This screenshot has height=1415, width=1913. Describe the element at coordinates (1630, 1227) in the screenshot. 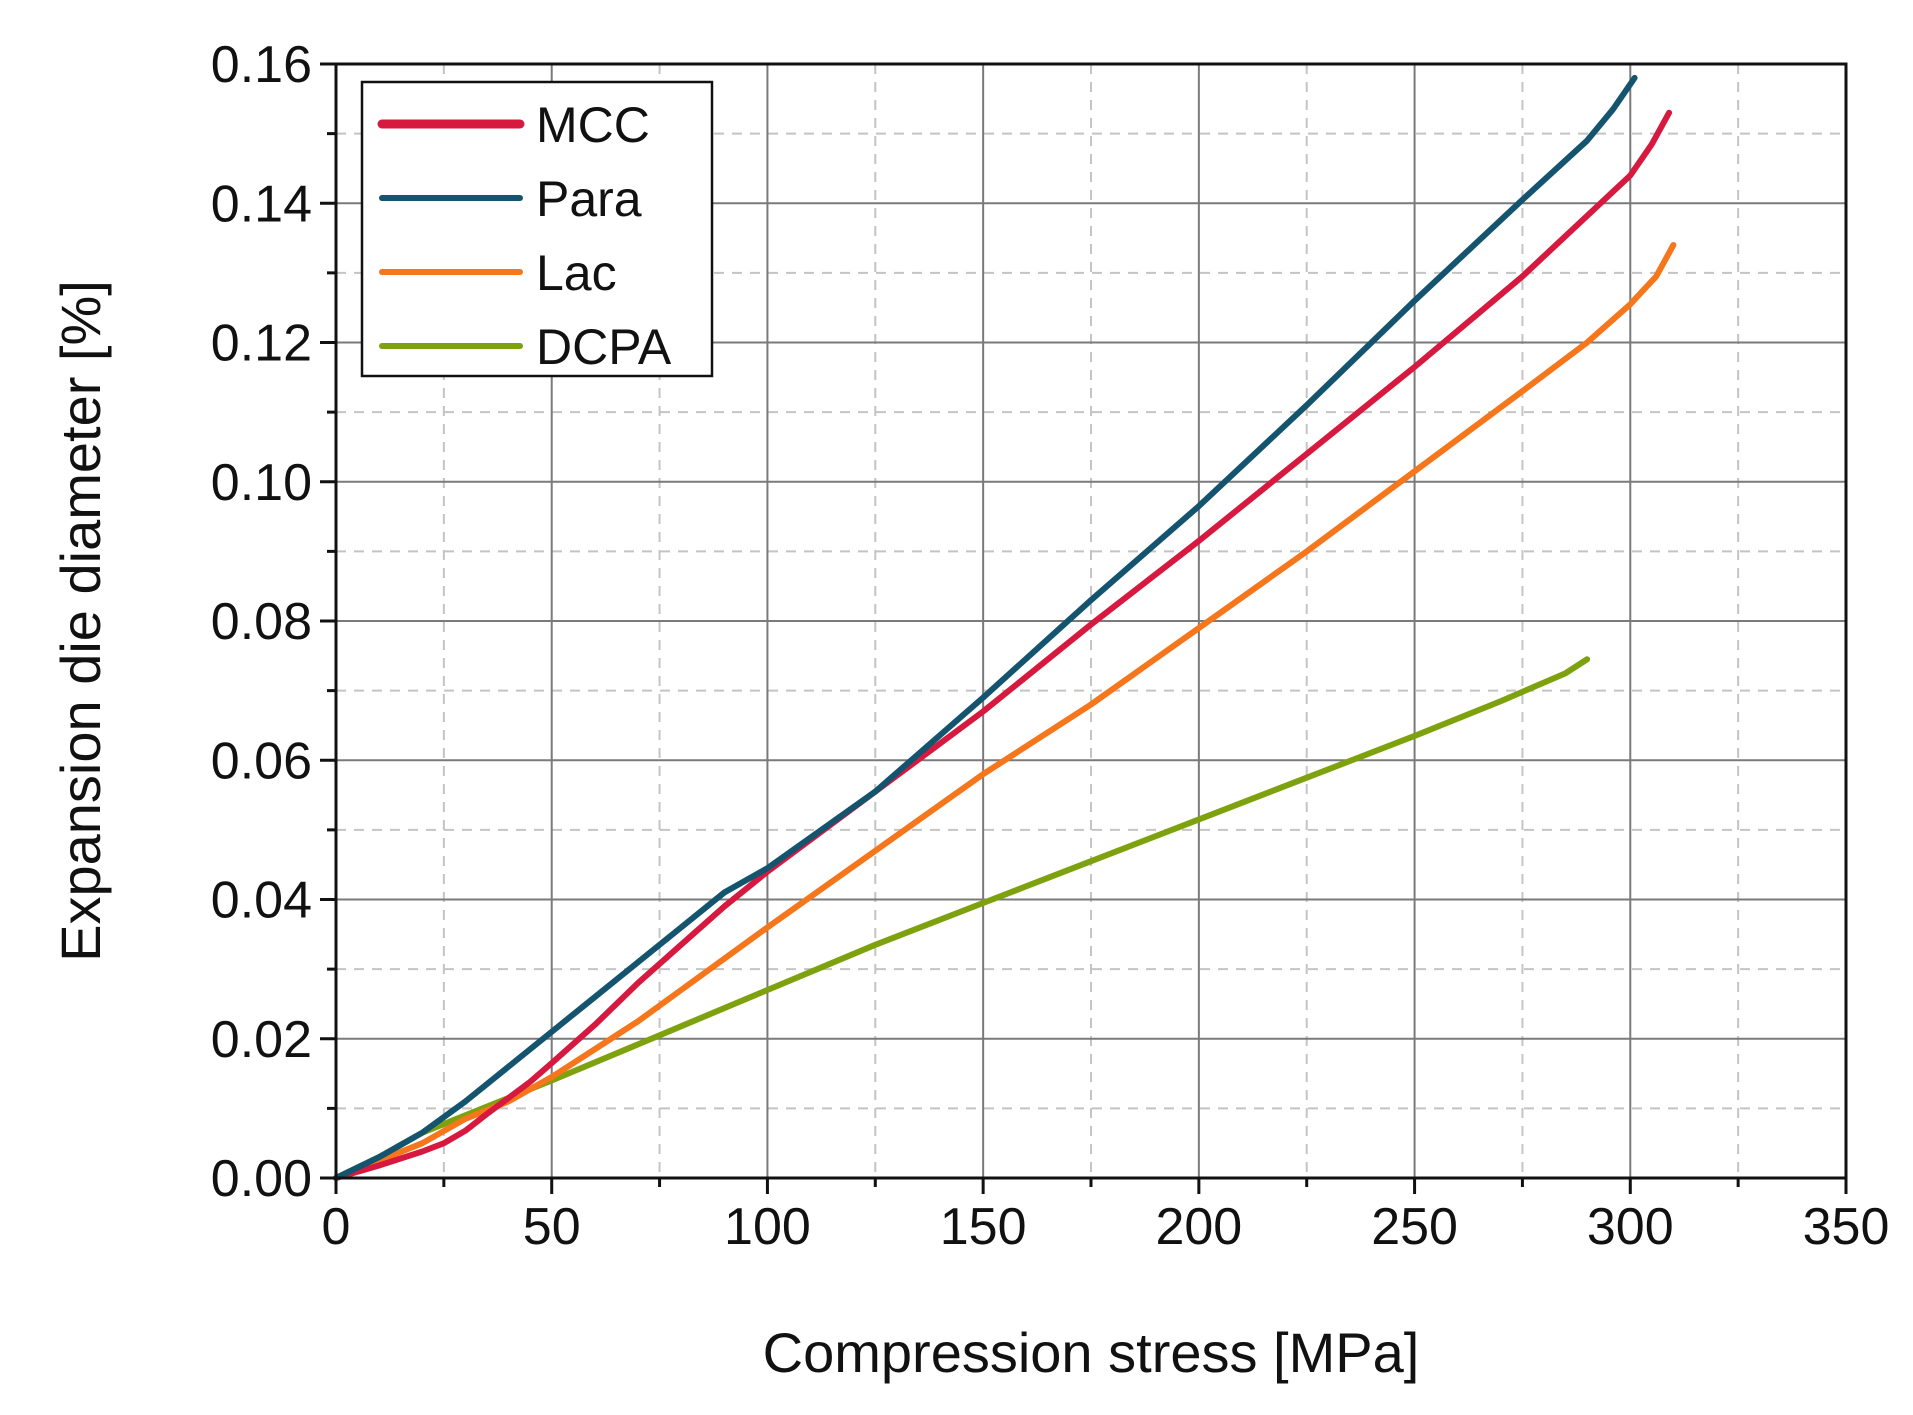

I see `x-tick-label: 300` at that location.